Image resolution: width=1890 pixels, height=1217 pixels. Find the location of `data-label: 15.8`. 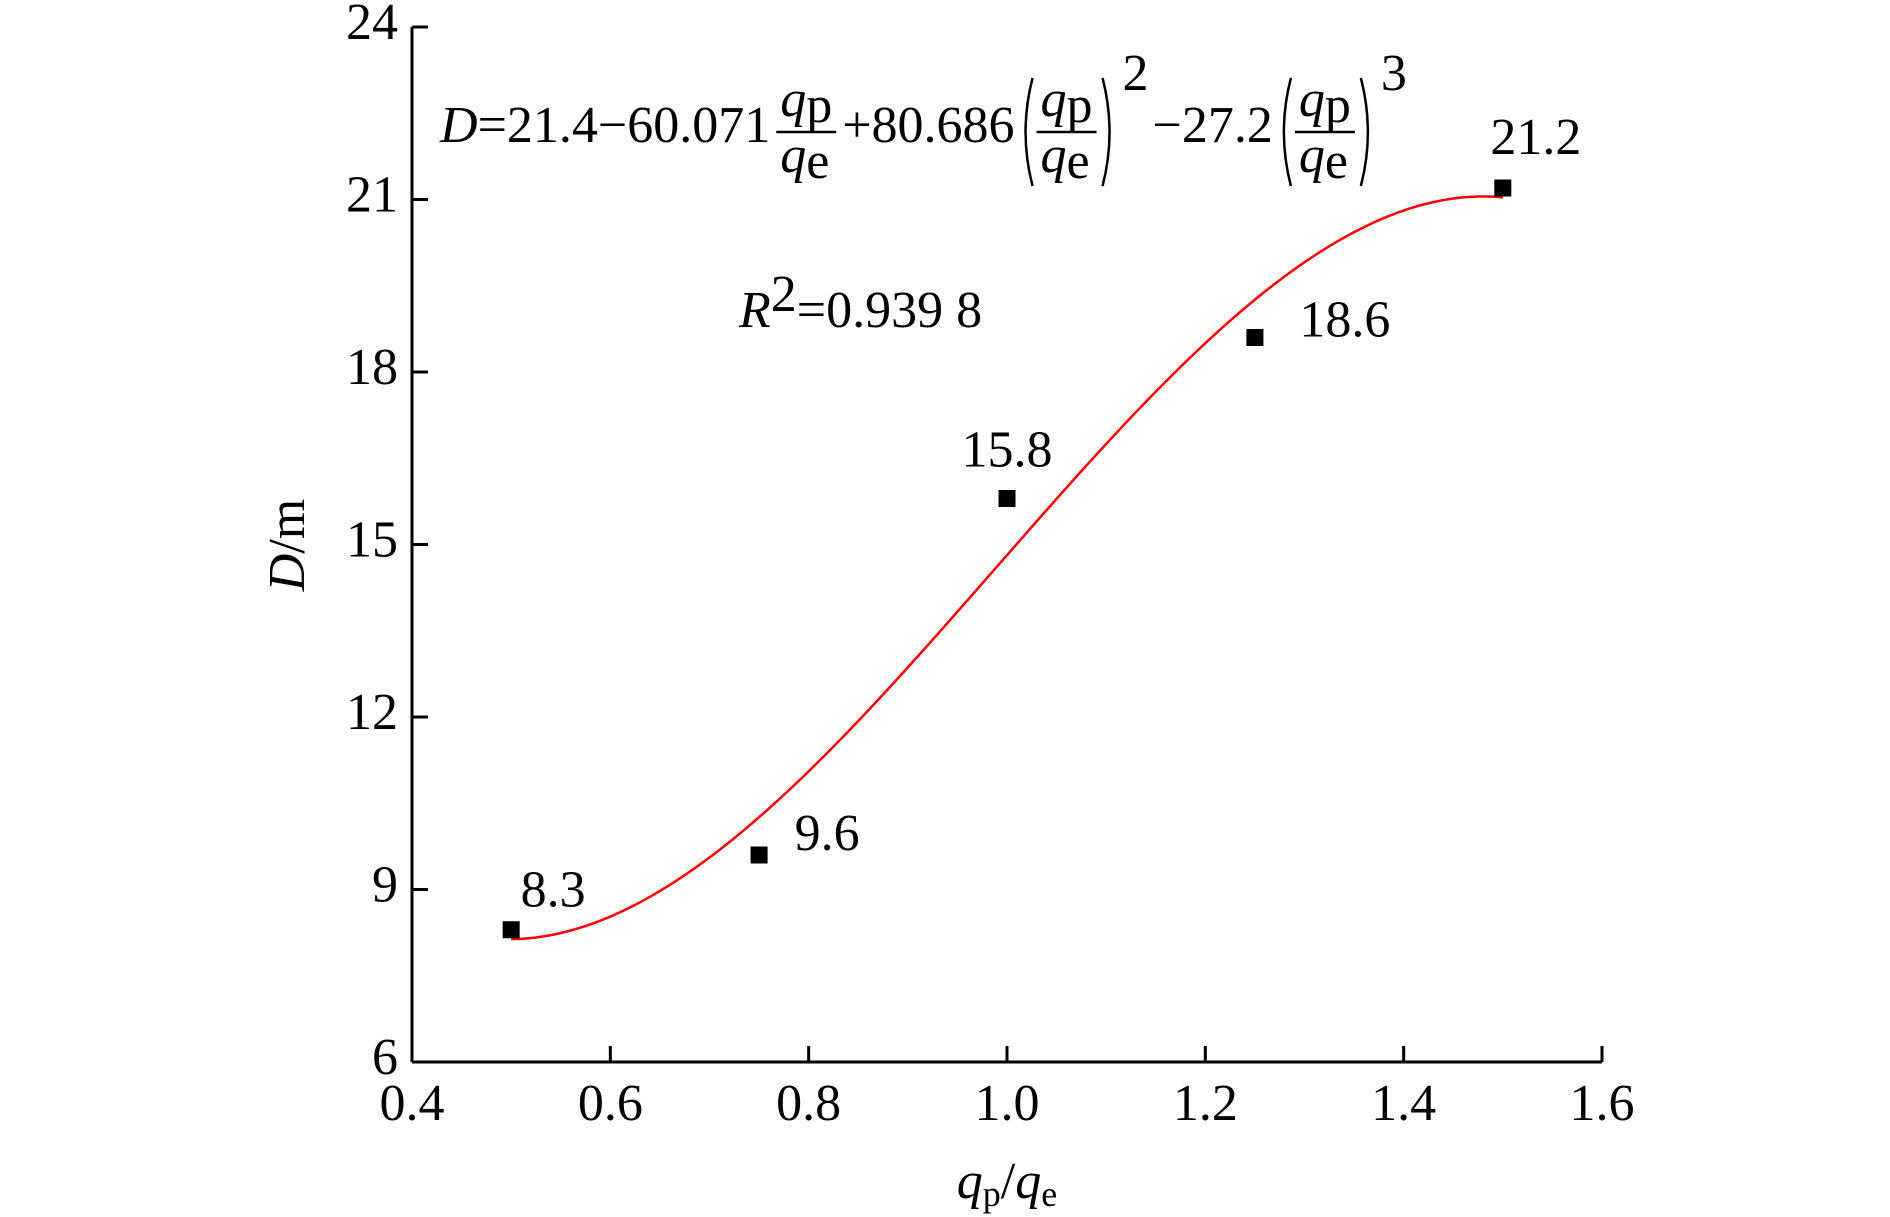

data-label: 15.8 is located at coordinates (1007, 449).